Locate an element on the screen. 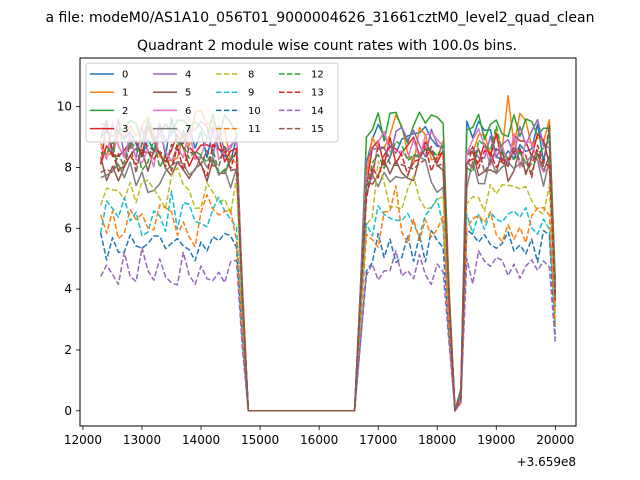 The width and height of the screenshot is (640, 480). y-tick-label: 2 is located at coordinates (68, 350).